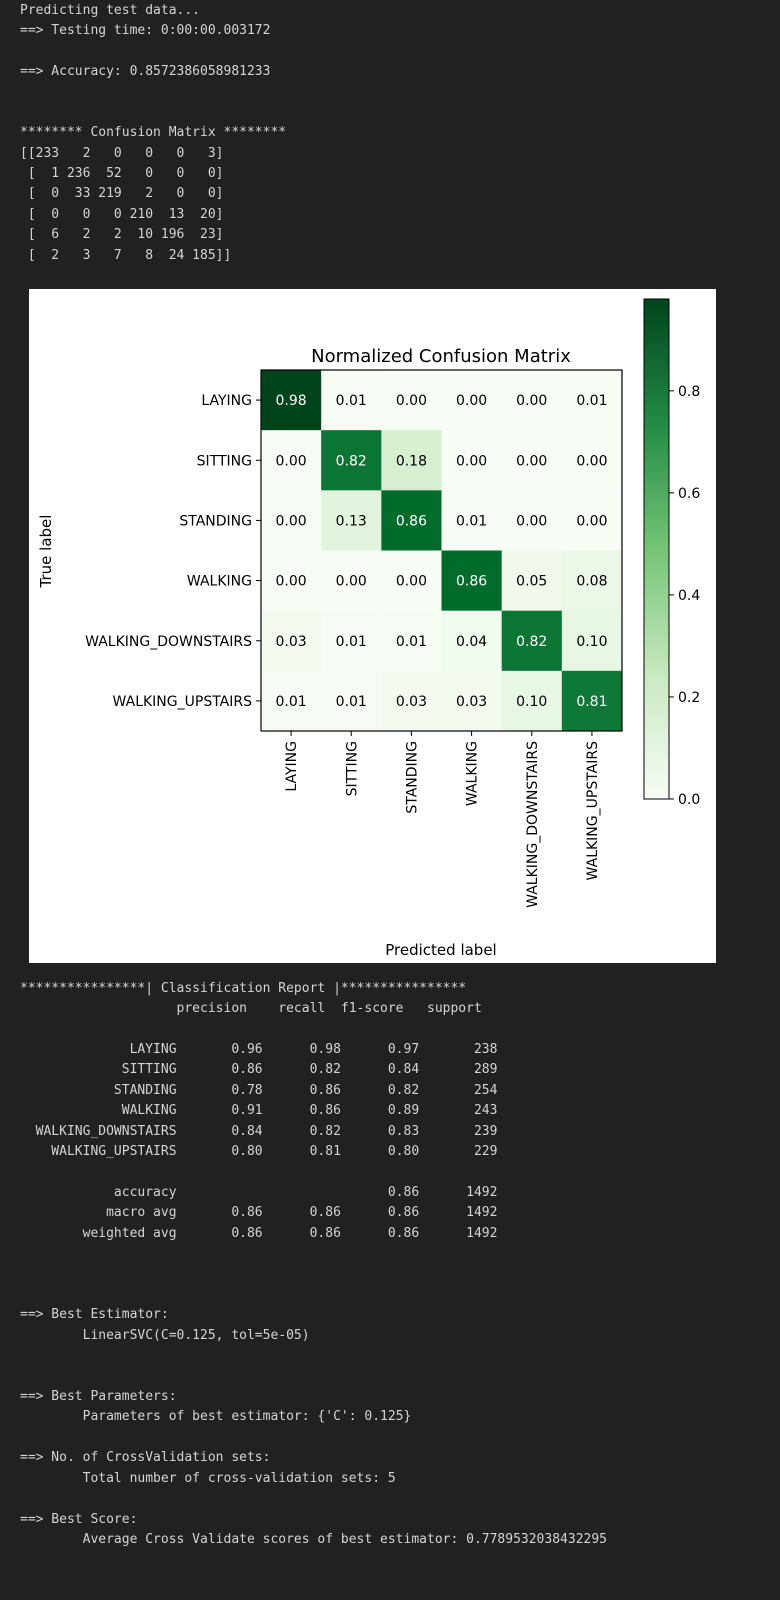  Describe the element at coordinates (689, 596) in the screenshot. I see `colorbar-tick-label: 0.4` at that location.